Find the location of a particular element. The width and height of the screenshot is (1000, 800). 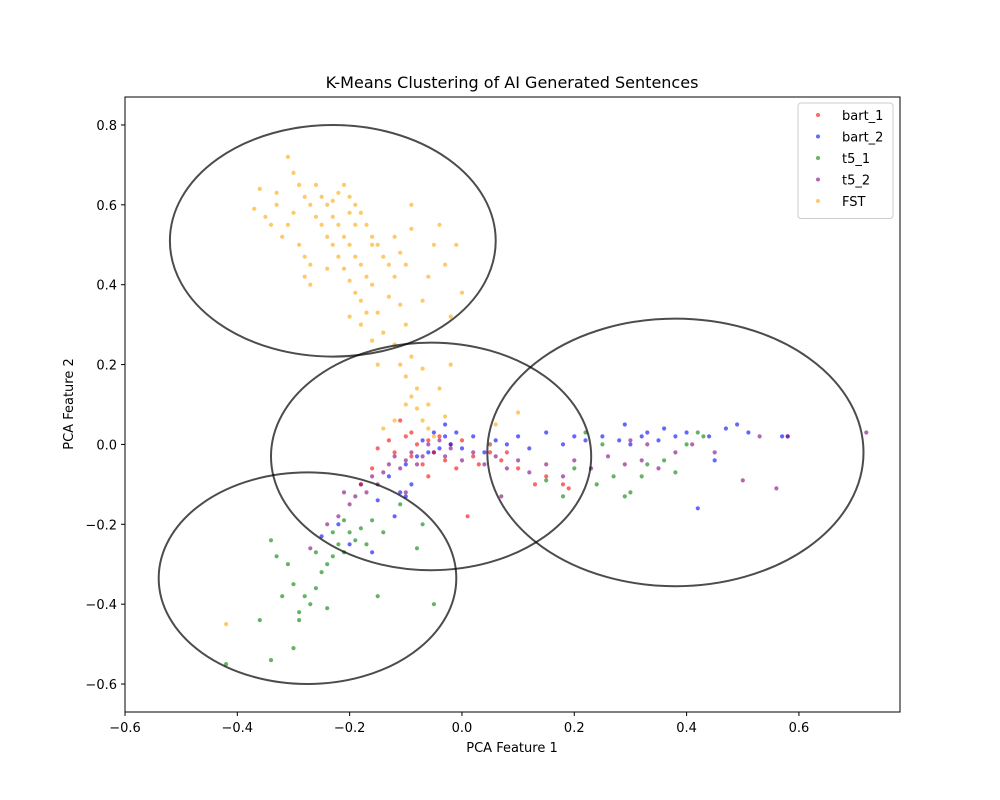

legend: bart_1 bart_2 t5_1 t5_2 FST is located at coordinates (845, 160).